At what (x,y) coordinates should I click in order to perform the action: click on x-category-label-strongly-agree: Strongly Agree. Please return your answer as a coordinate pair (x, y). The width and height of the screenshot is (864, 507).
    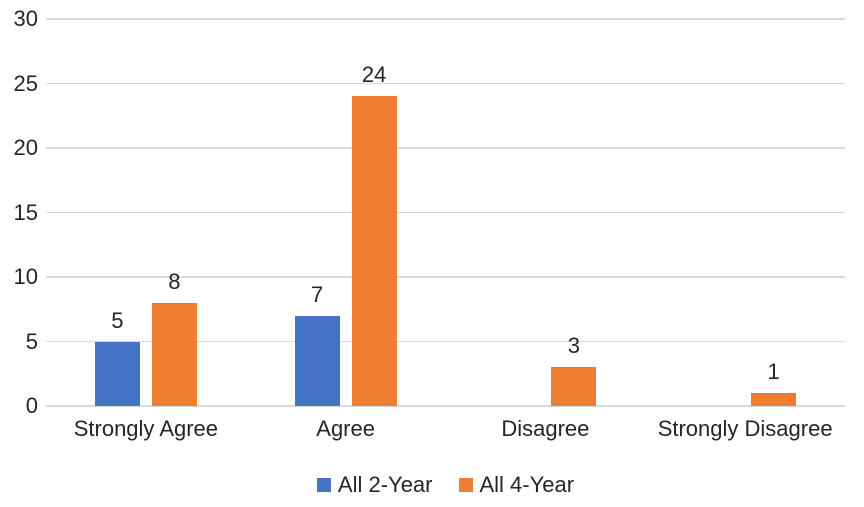
    Looking at the image, I should click on (146, 428).